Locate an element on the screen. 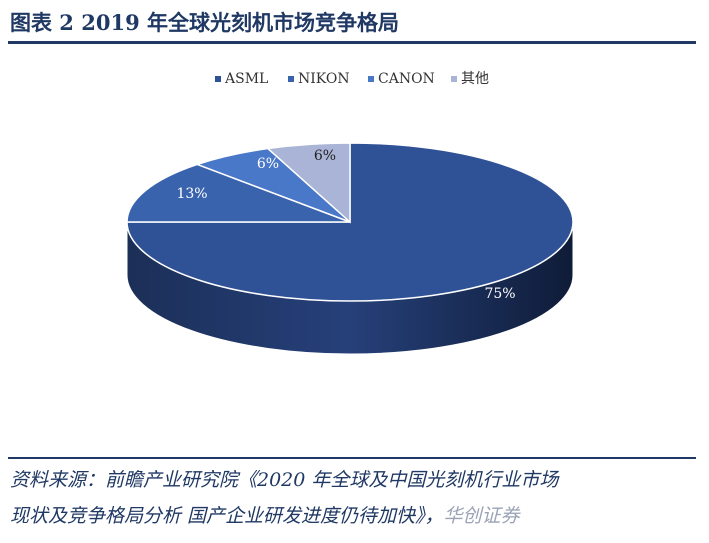  source-line-1: 资料来源：前瞻产业研究院《2020 年全球及中国光刻机行业市场 is located at coordinates (284, 480).